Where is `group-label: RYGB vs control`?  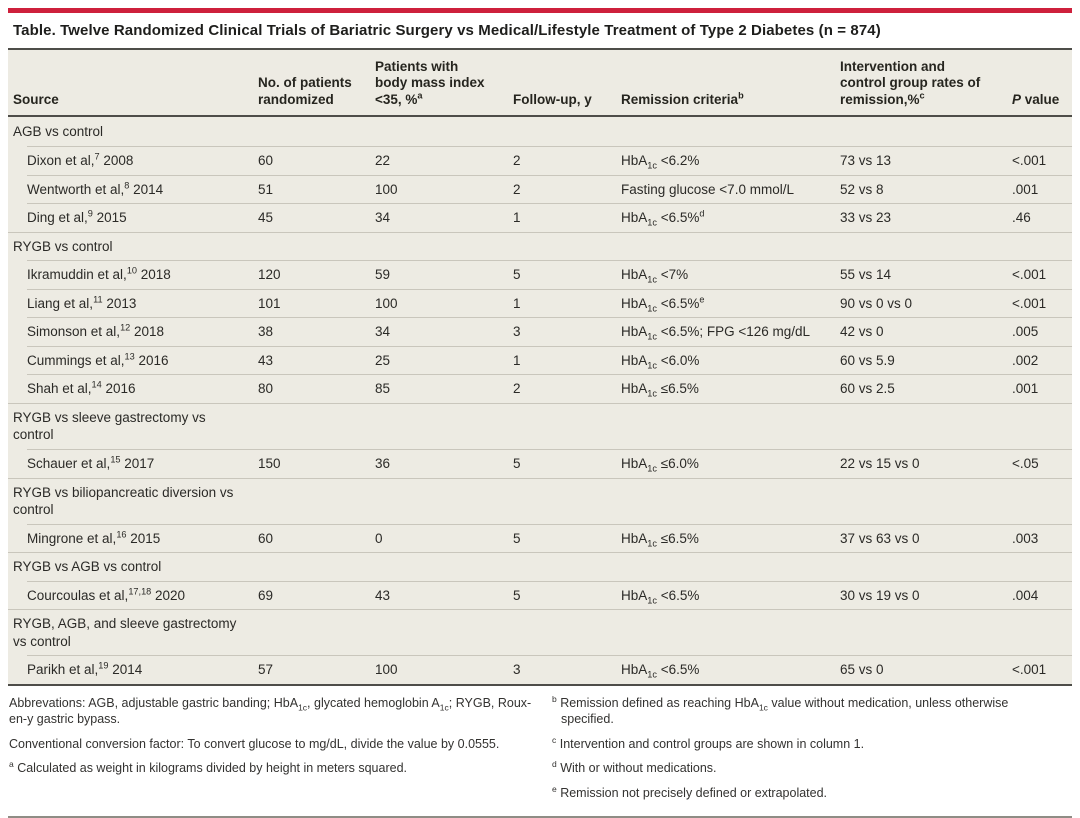
group-label: RYGB vs control is located at coordinates (63, 246).